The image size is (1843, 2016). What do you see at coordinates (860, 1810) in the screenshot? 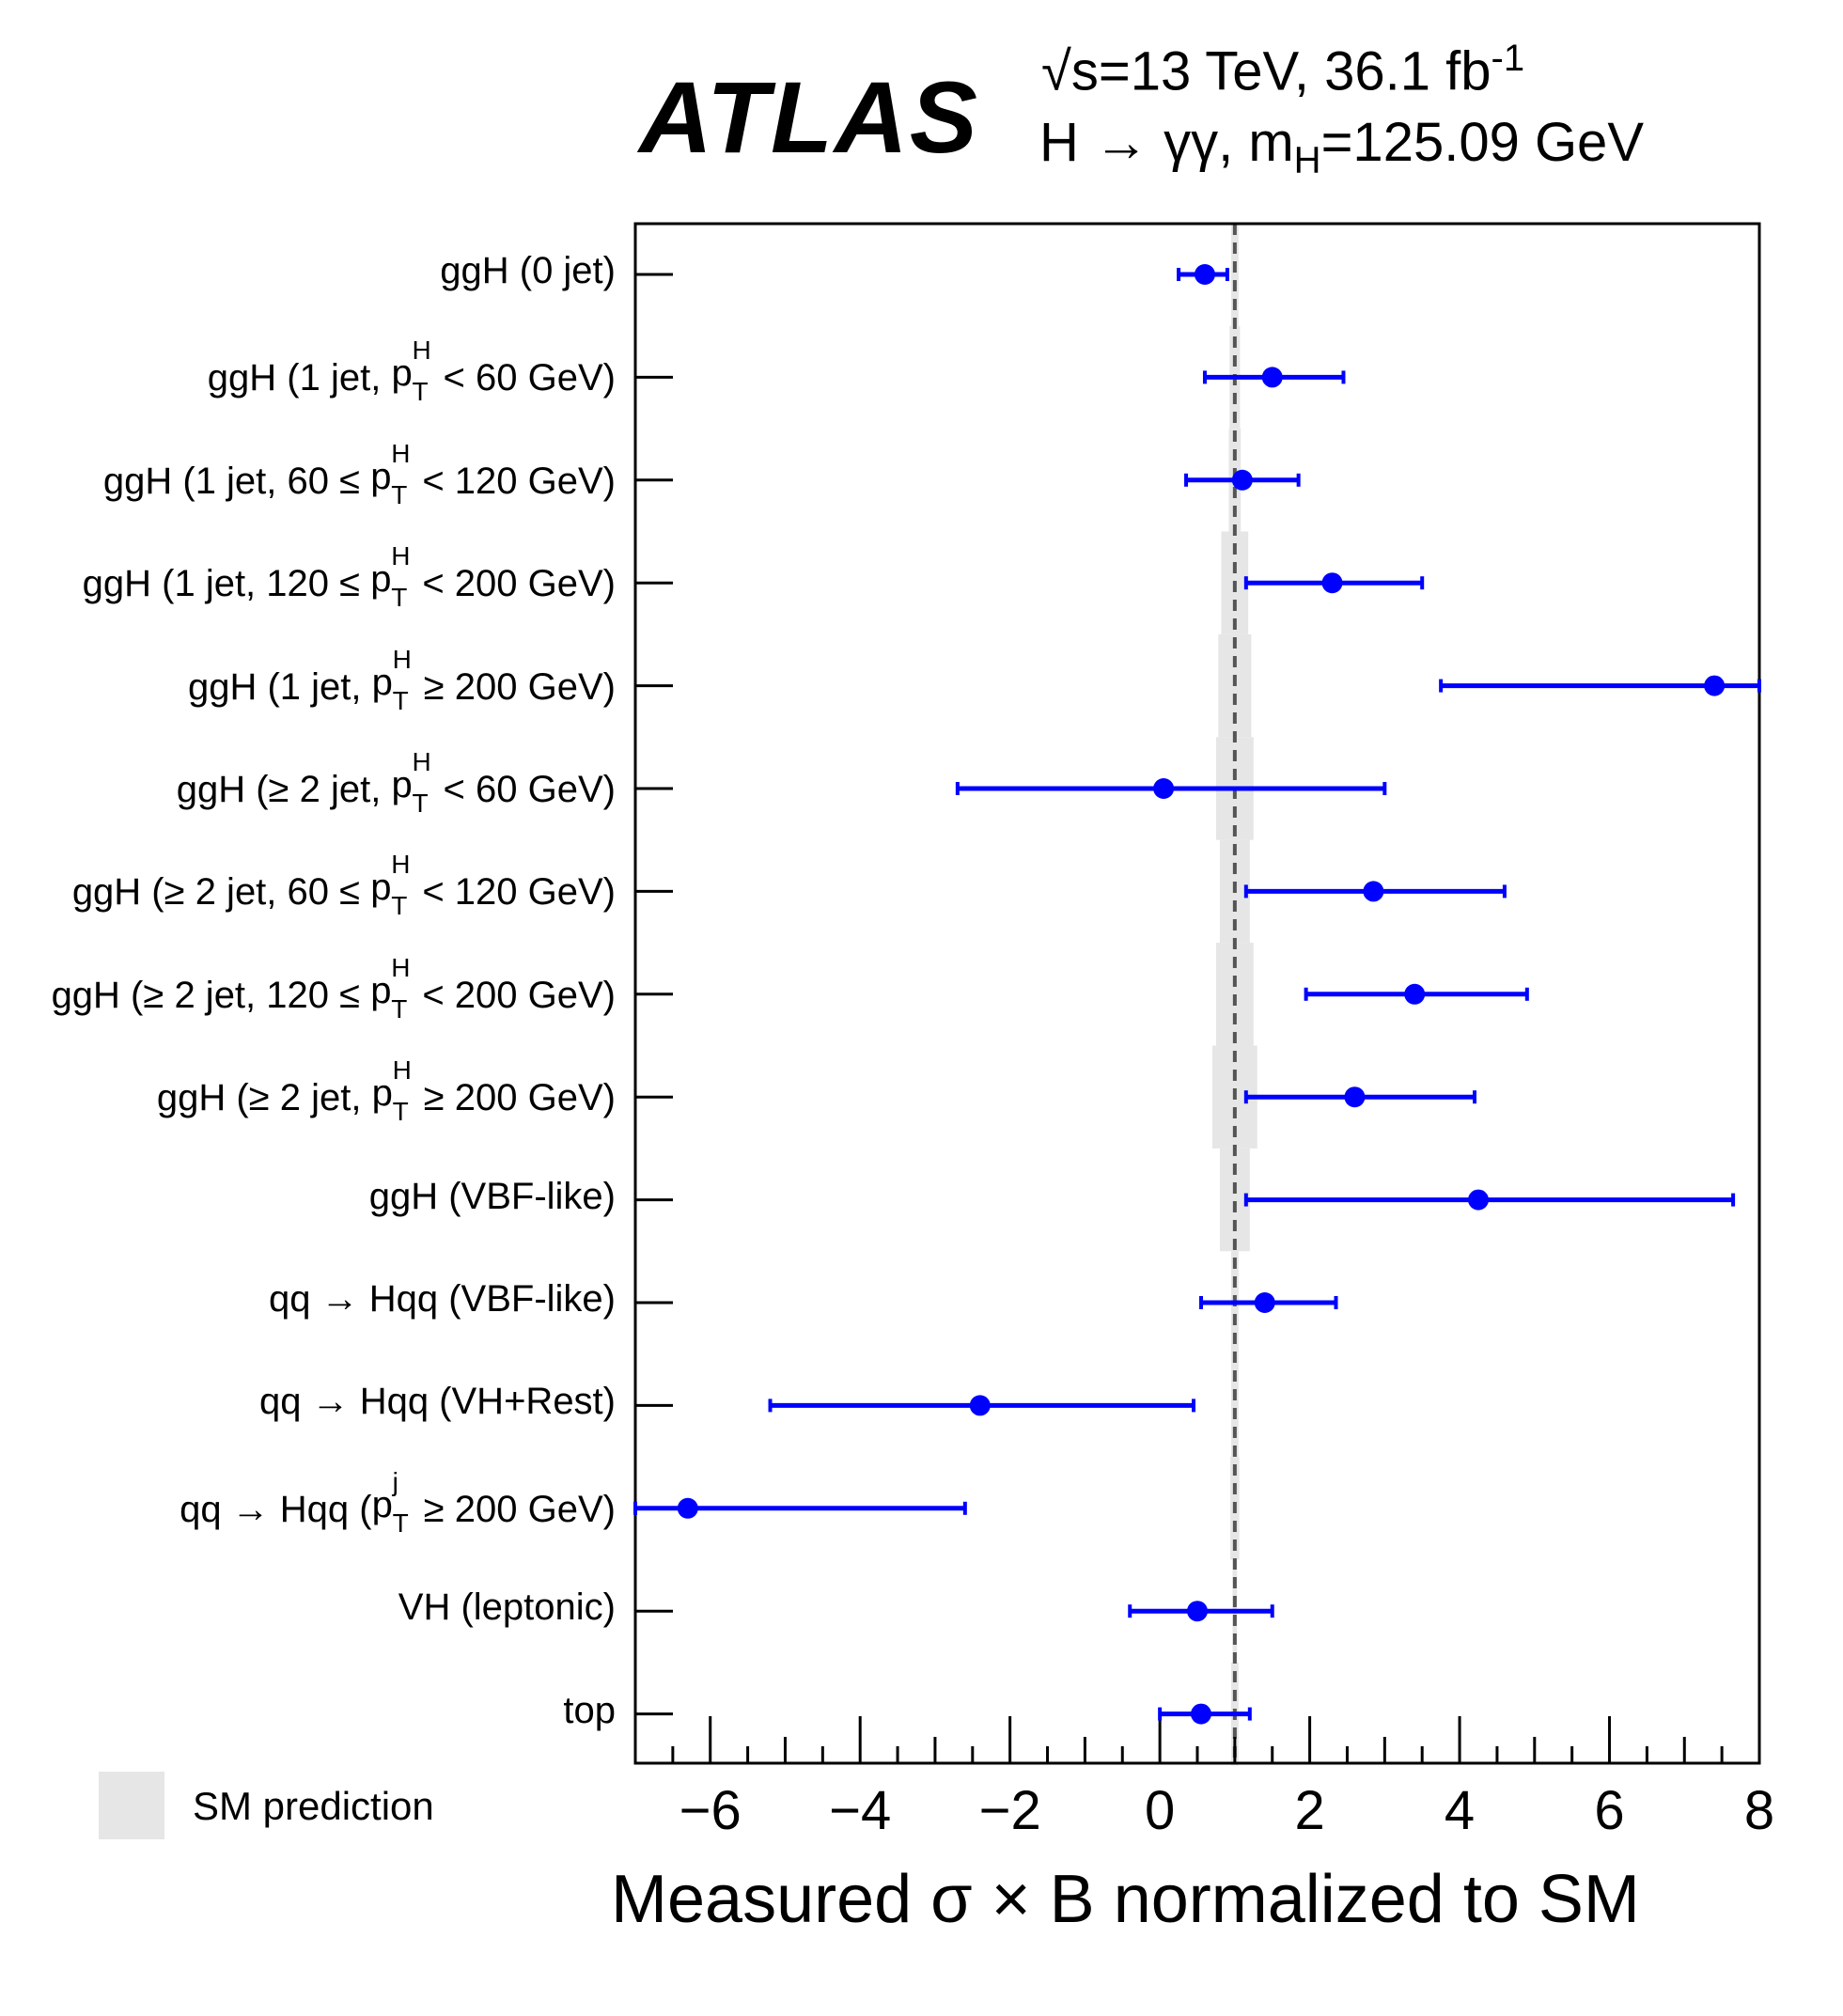
I see `x-tick-label: −4` at bounding box center [860, 1810].